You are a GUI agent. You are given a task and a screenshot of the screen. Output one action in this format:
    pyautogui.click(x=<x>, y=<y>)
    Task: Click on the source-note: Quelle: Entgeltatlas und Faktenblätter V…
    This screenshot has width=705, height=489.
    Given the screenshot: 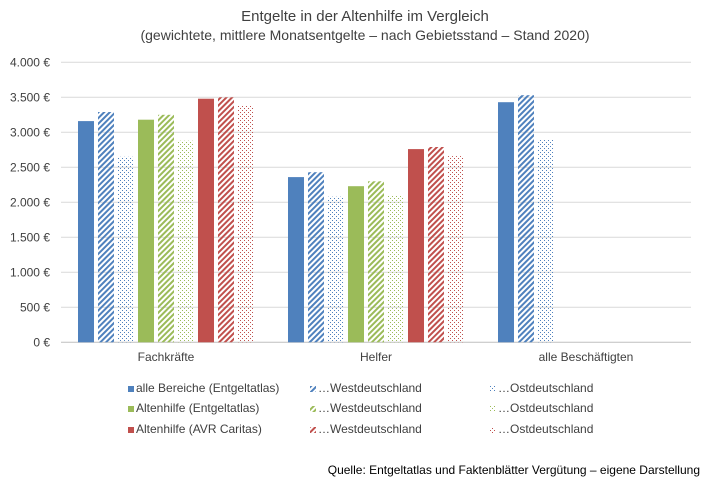 What is the action you would take?
    pyautogui.click(x=514, y=470)
    